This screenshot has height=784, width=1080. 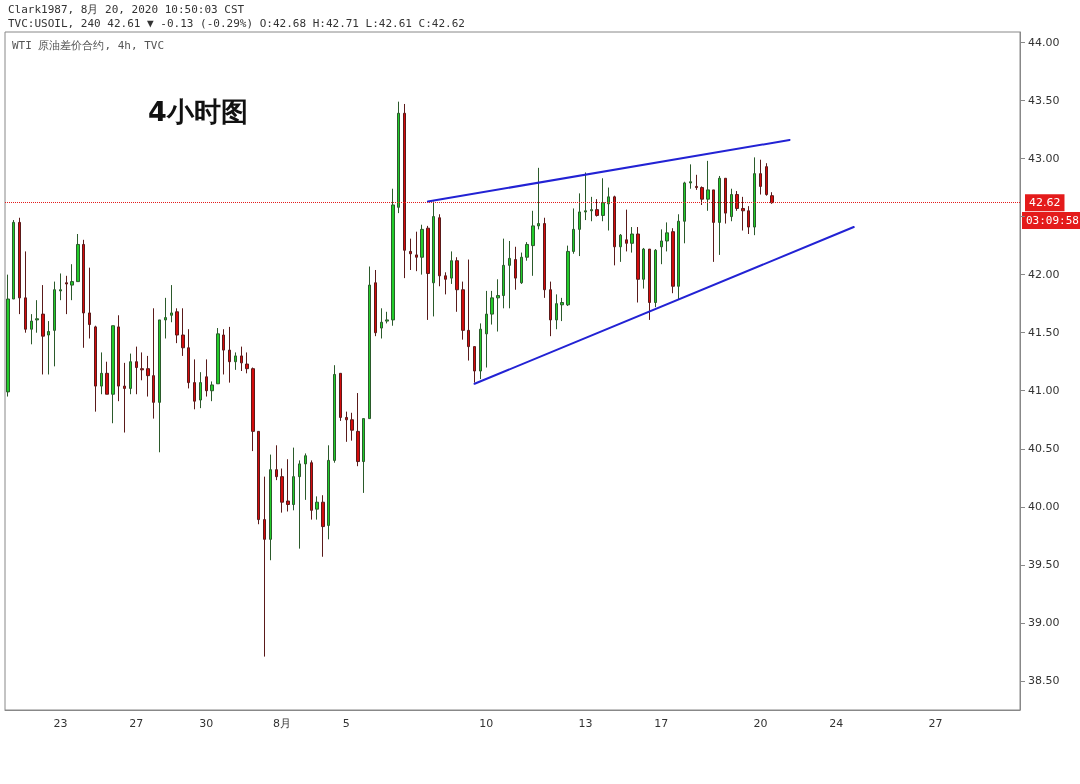 I want to click on text: 03:09:58, so click(x=1052, y=220).